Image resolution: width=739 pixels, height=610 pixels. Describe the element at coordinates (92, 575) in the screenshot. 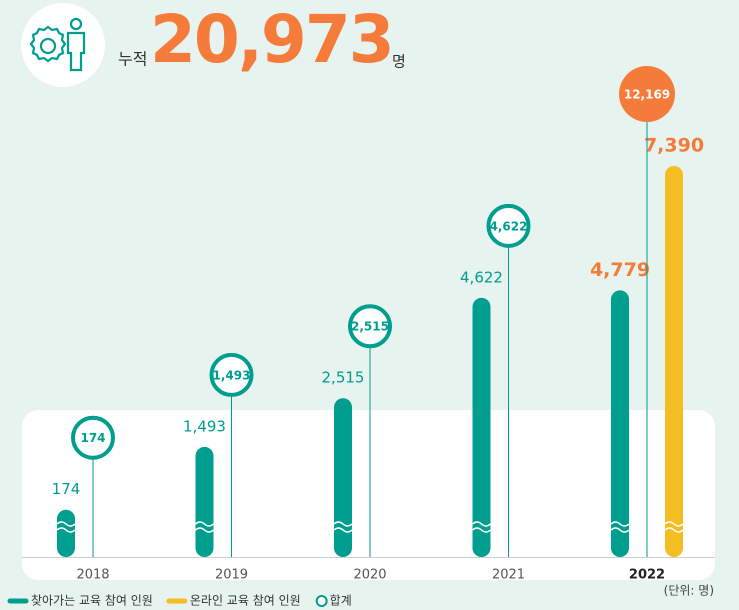

I see `x-tick-label: 2018` at that location.